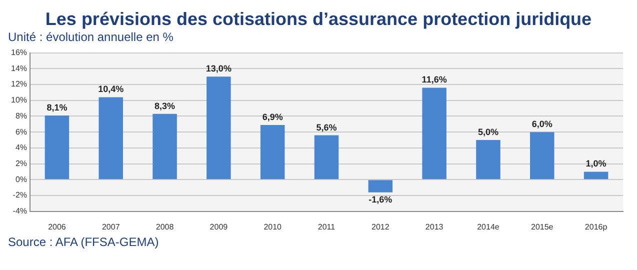  What do you see at coordinates (21, 115) in the screenshot?
I see `y-tick-label: 8%` at bounding box center [21, 115].